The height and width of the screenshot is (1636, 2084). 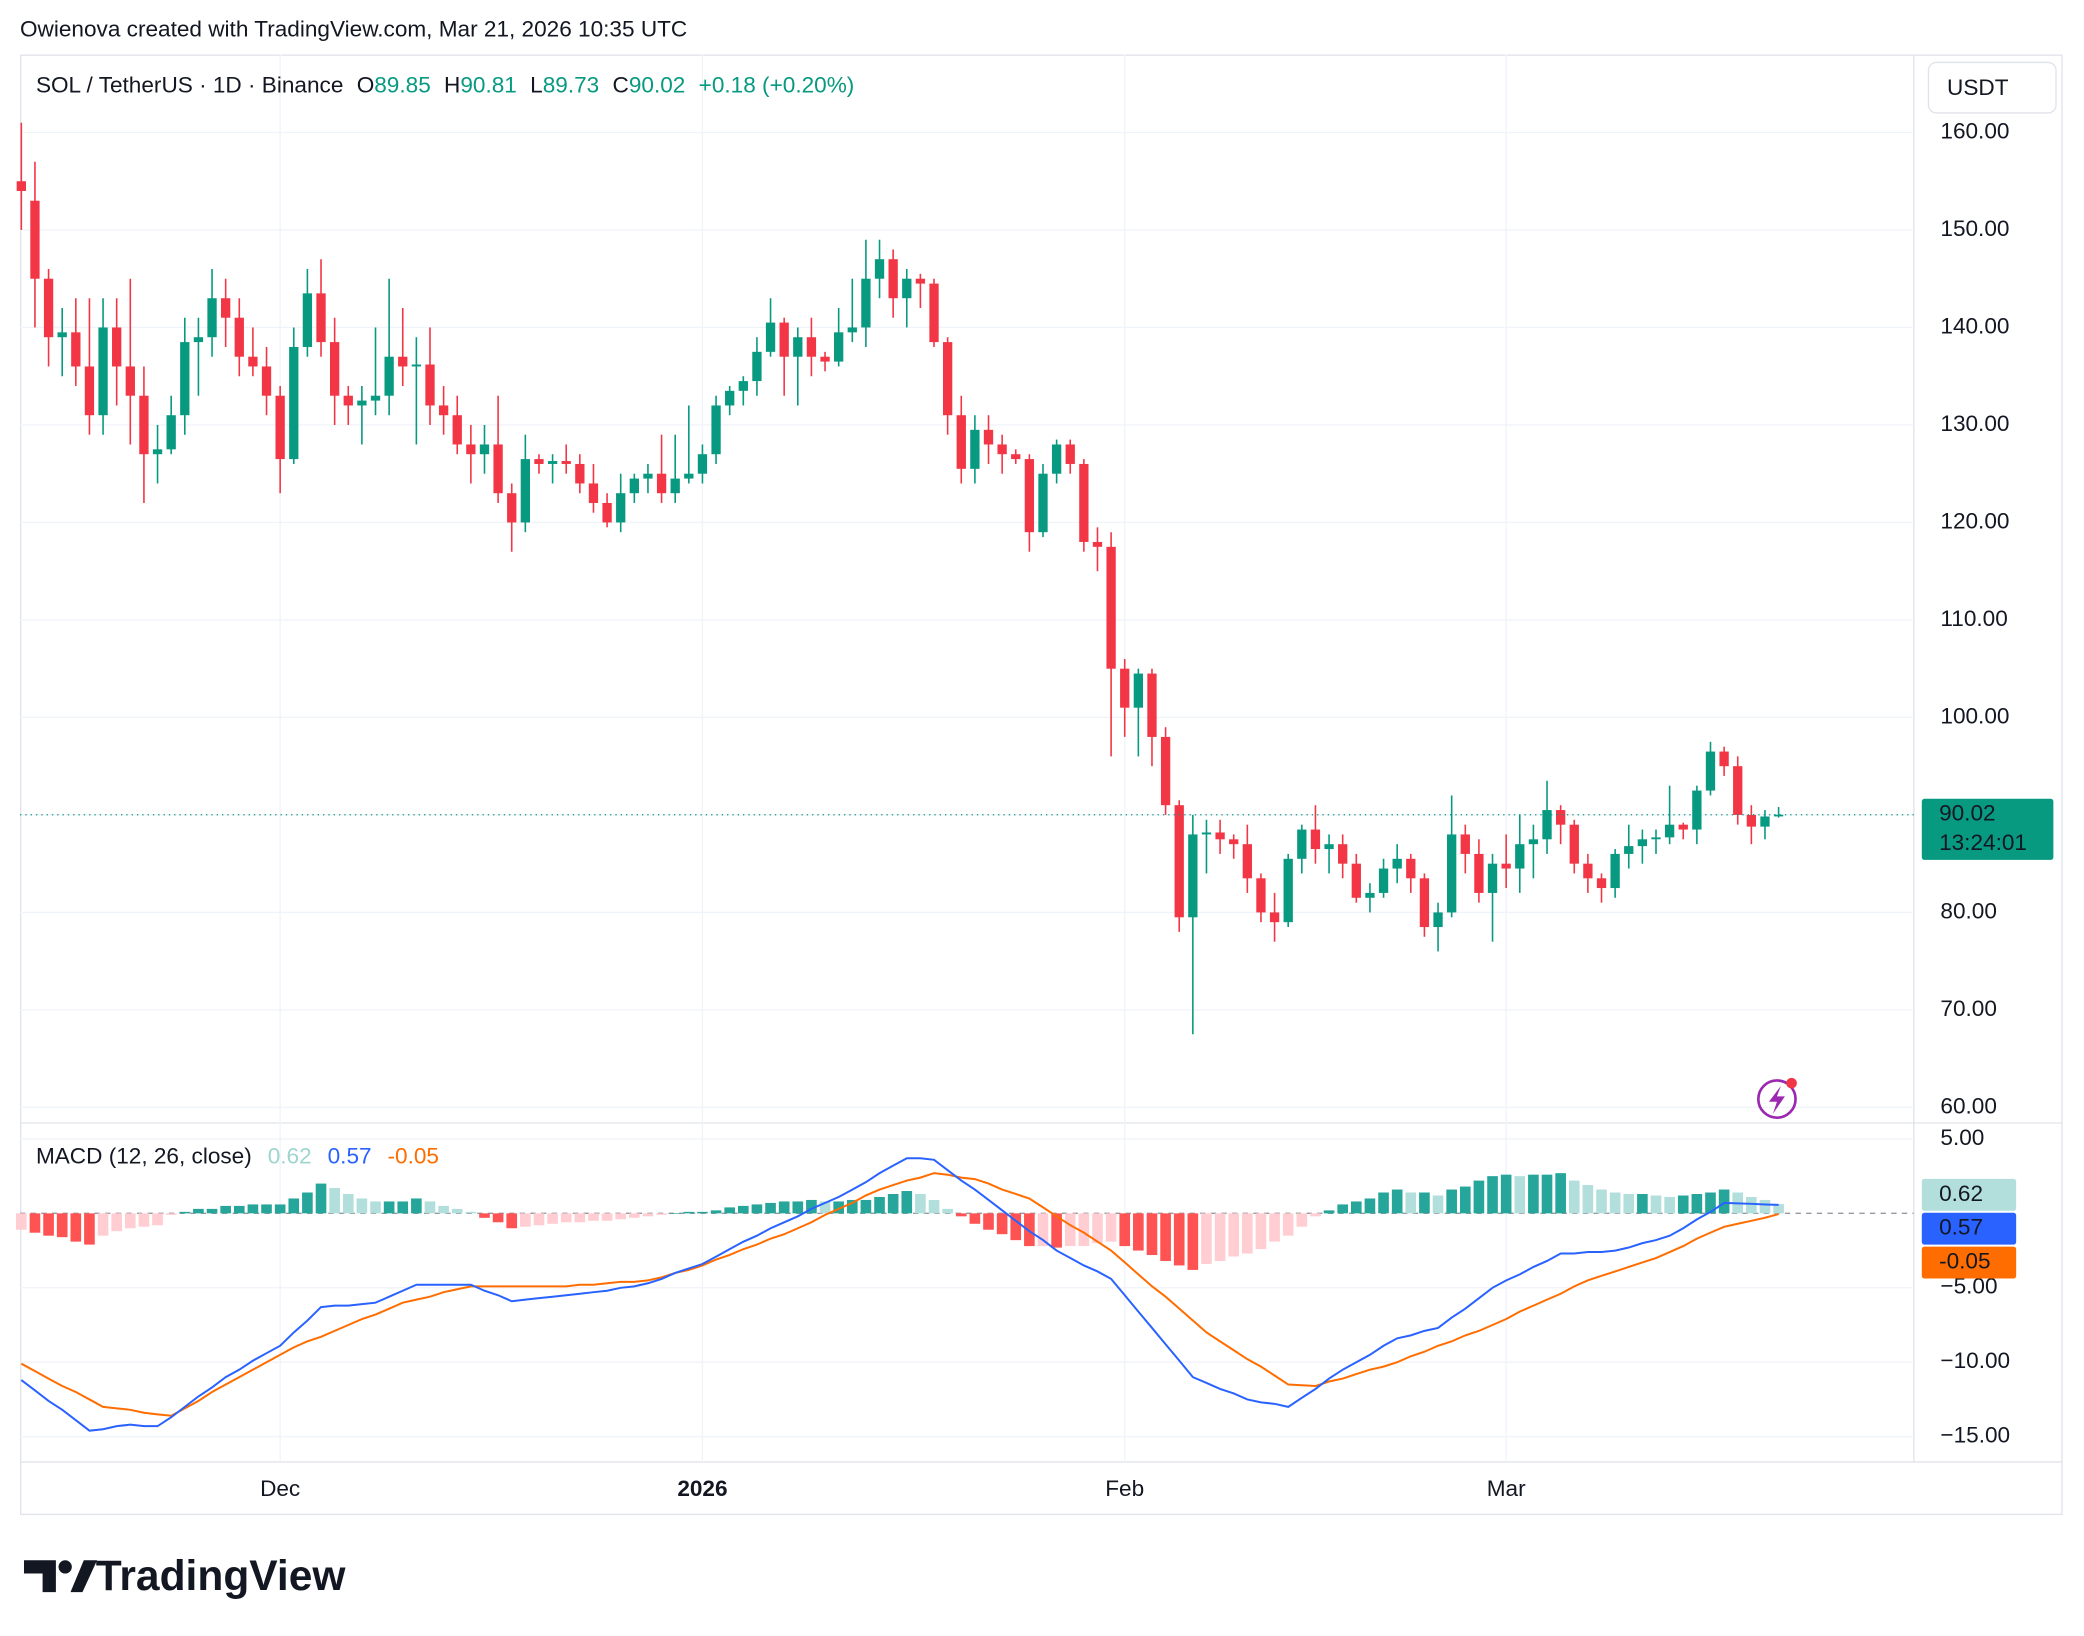 I want to click on currency-button, so click(x=1992, y=87).